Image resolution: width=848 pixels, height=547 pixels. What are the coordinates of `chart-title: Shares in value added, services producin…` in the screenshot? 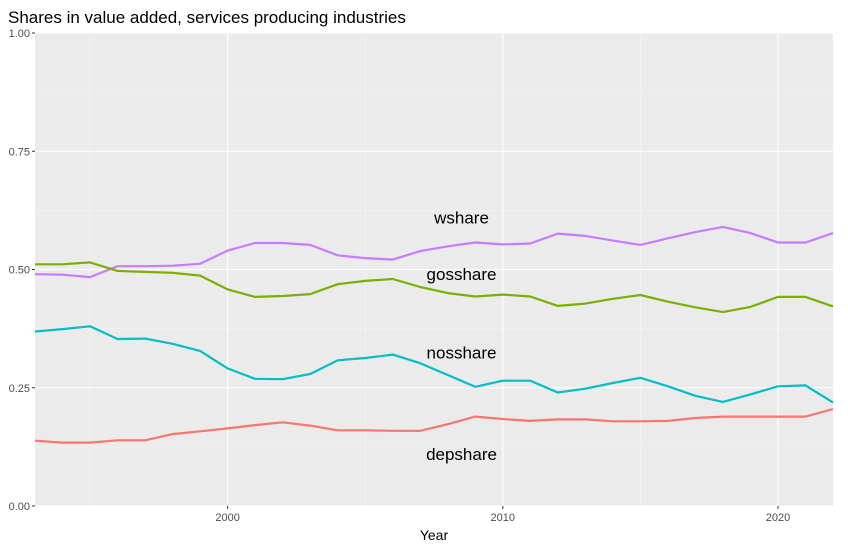 It's located at (207, 17).